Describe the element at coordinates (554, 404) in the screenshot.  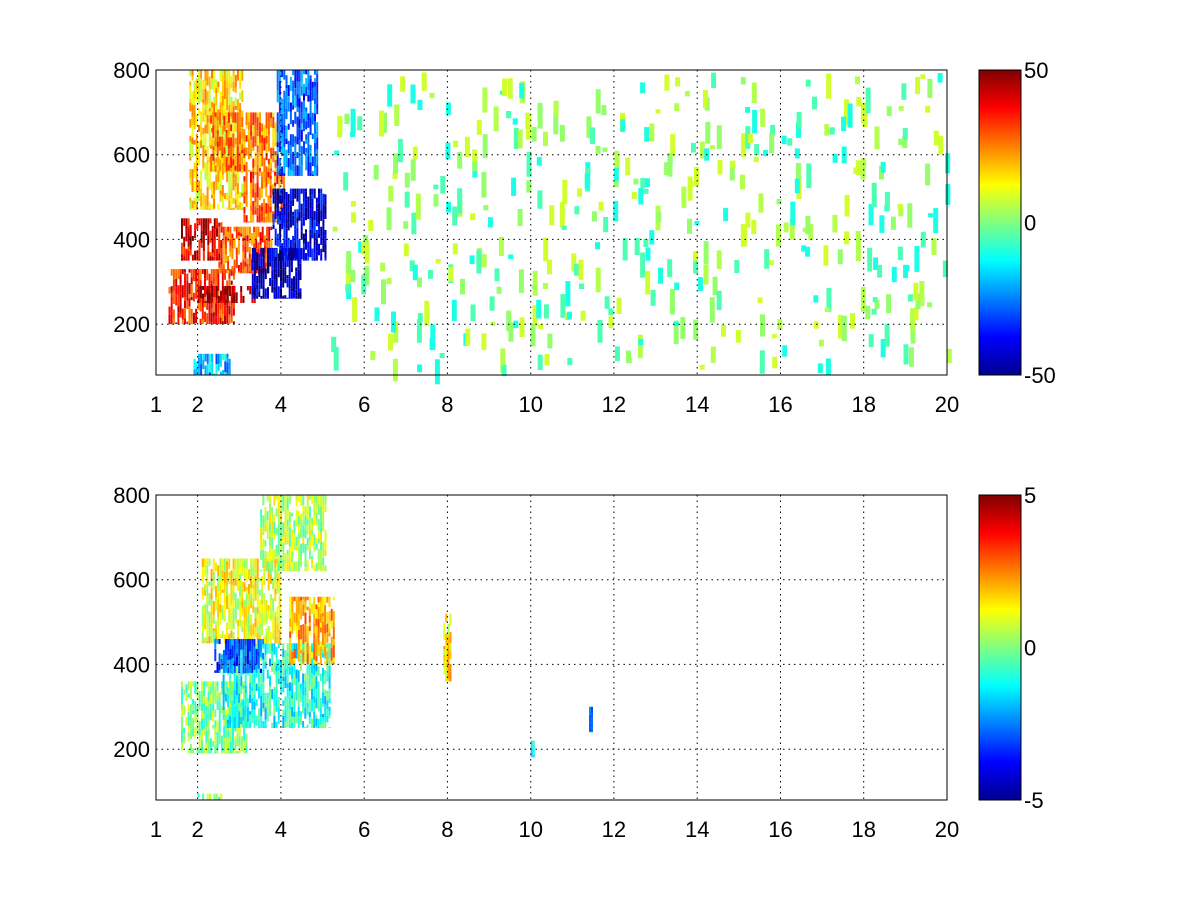
I see `x-tick-labels-top: 1 2 4 6 8 10 12 14 16 18 20` at that location.